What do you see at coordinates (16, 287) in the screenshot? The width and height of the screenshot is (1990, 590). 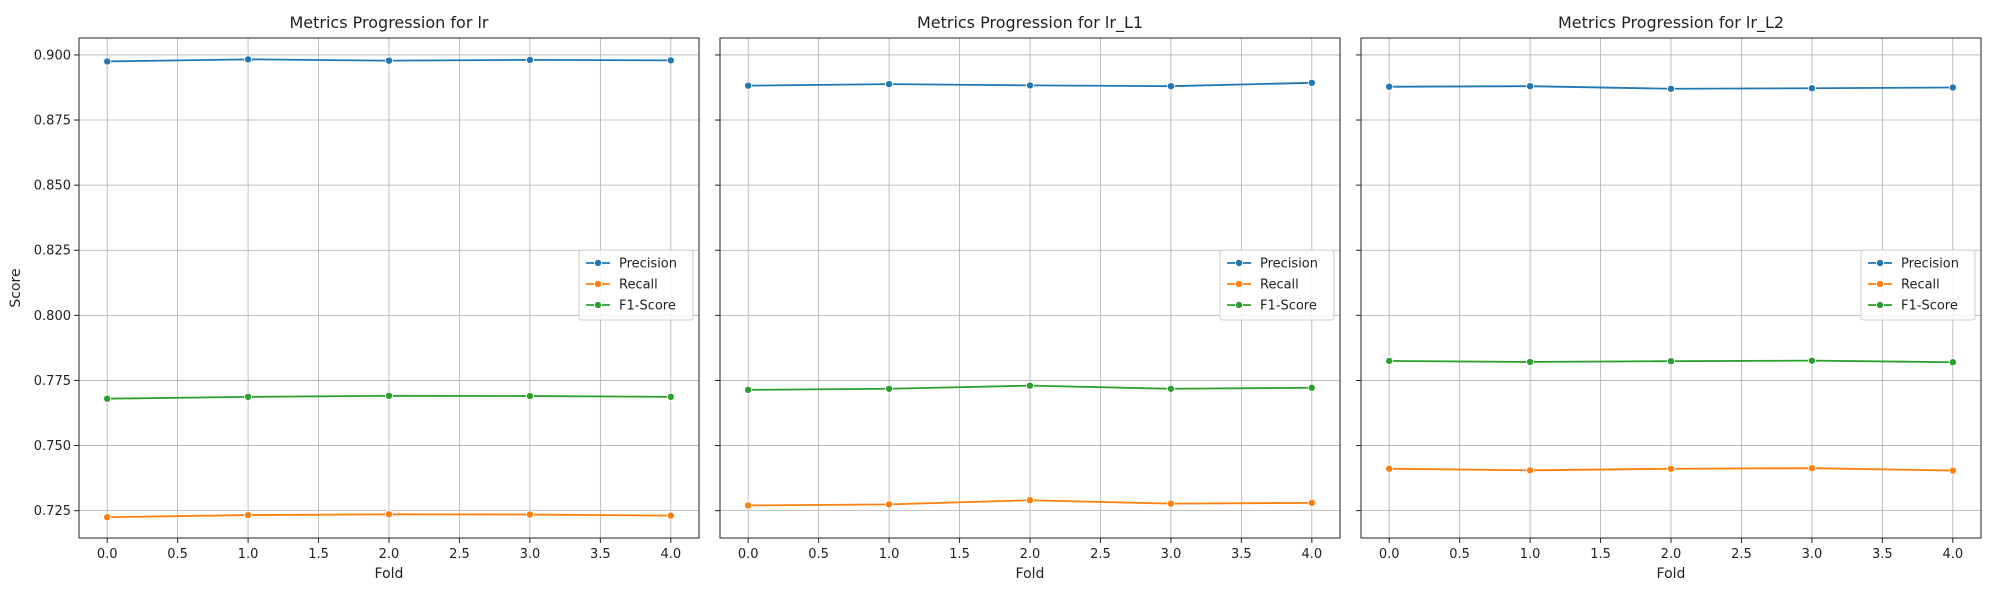 I see `y-axis-label: Score` at bounding box center [16, 287].